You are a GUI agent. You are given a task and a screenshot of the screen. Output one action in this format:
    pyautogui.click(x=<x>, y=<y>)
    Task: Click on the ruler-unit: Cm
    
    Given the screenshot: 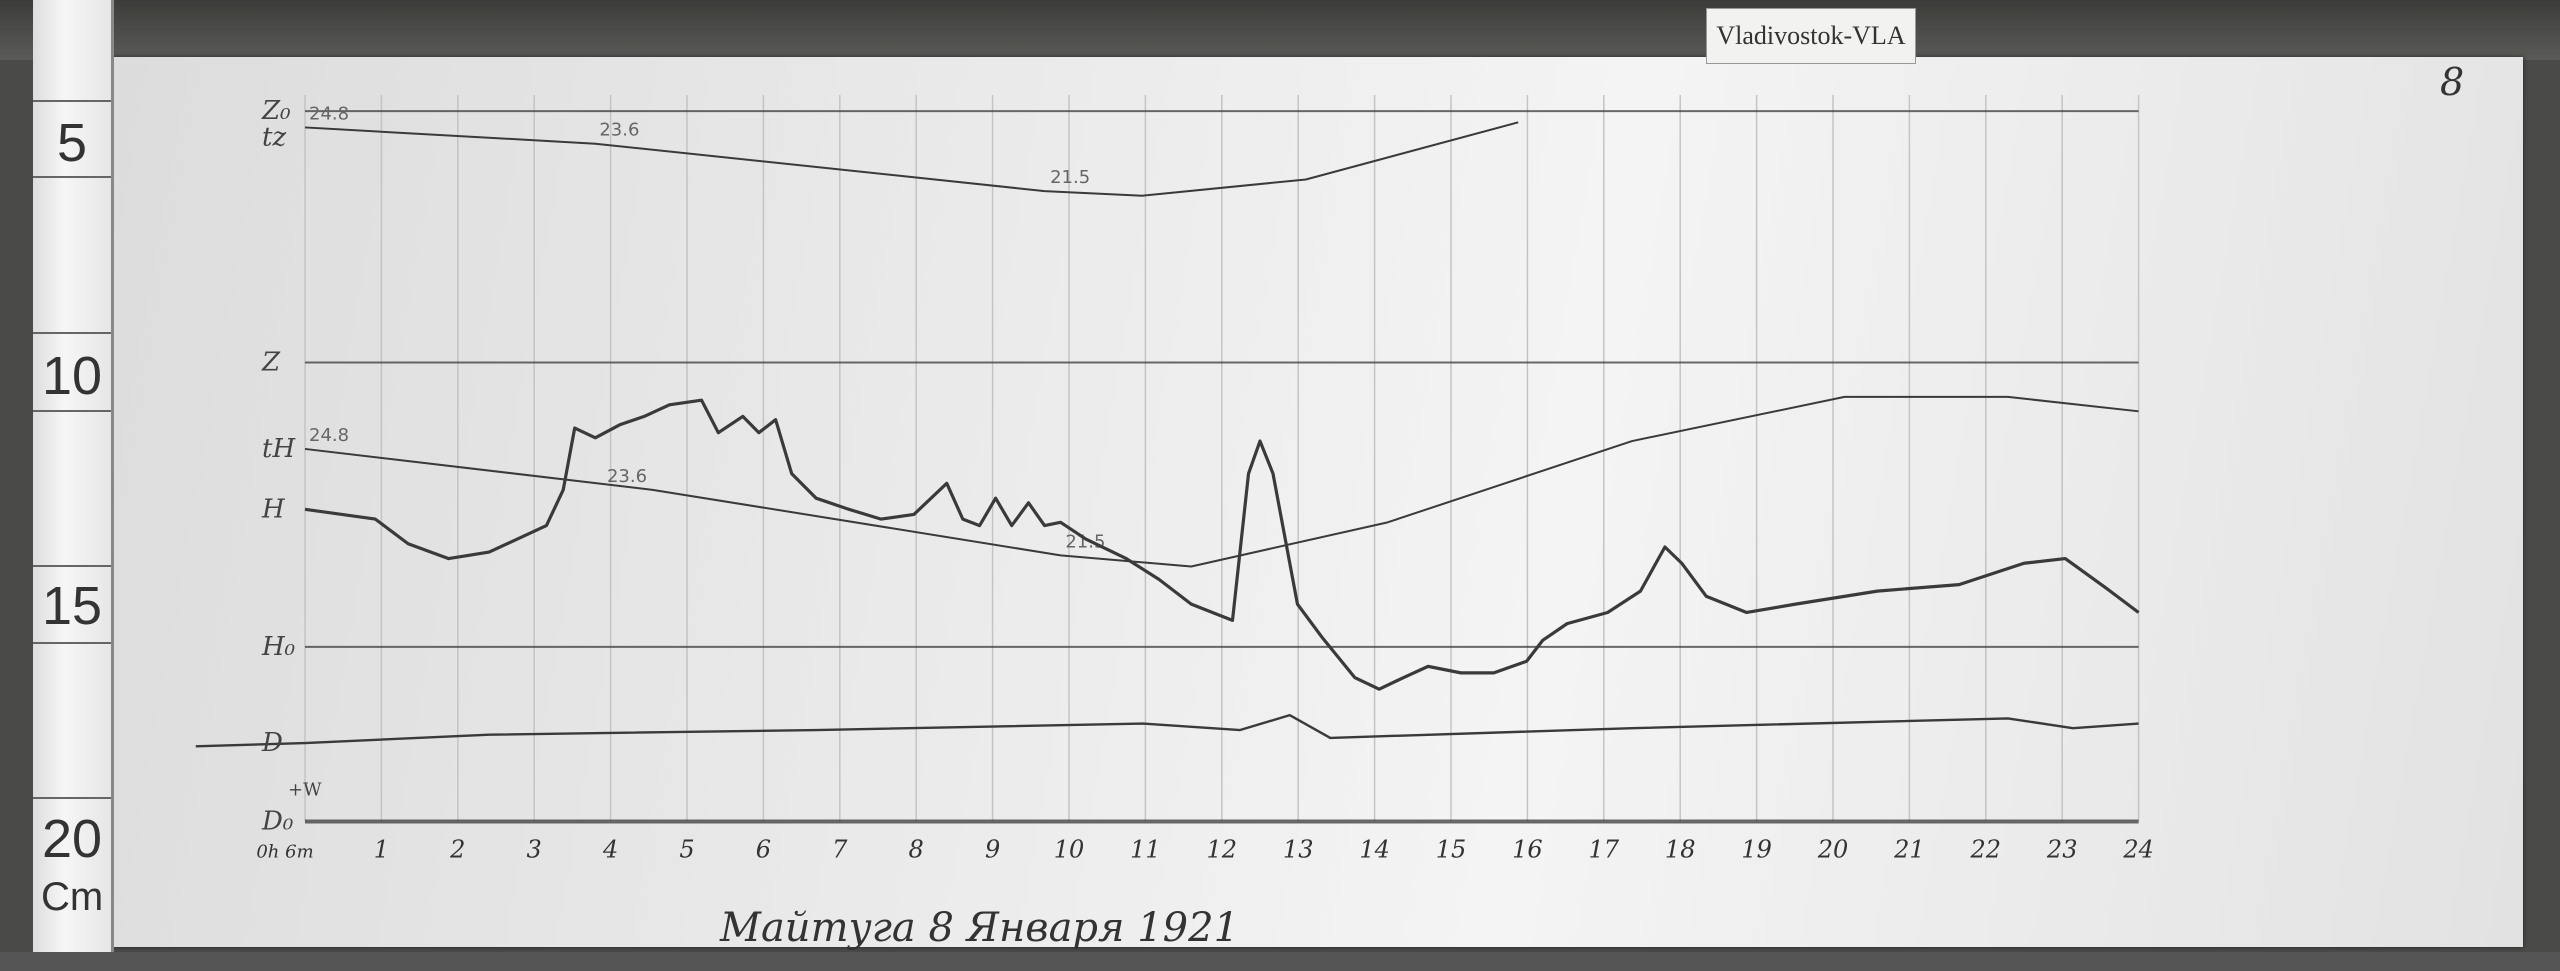 What is the action you would take?
    pyautogui.click(x=72, y=897)
    